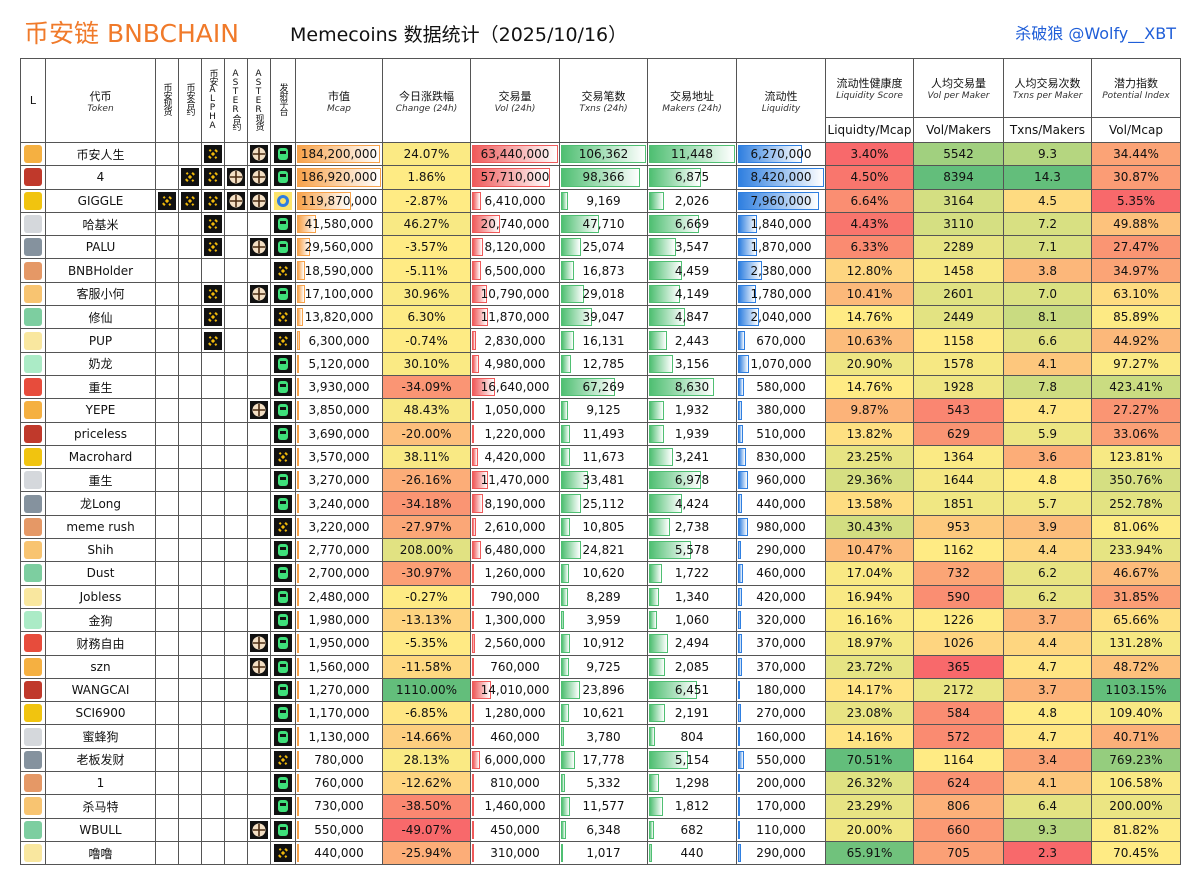  I want to click on value-cell: 1,950,000, so click(339, 643).